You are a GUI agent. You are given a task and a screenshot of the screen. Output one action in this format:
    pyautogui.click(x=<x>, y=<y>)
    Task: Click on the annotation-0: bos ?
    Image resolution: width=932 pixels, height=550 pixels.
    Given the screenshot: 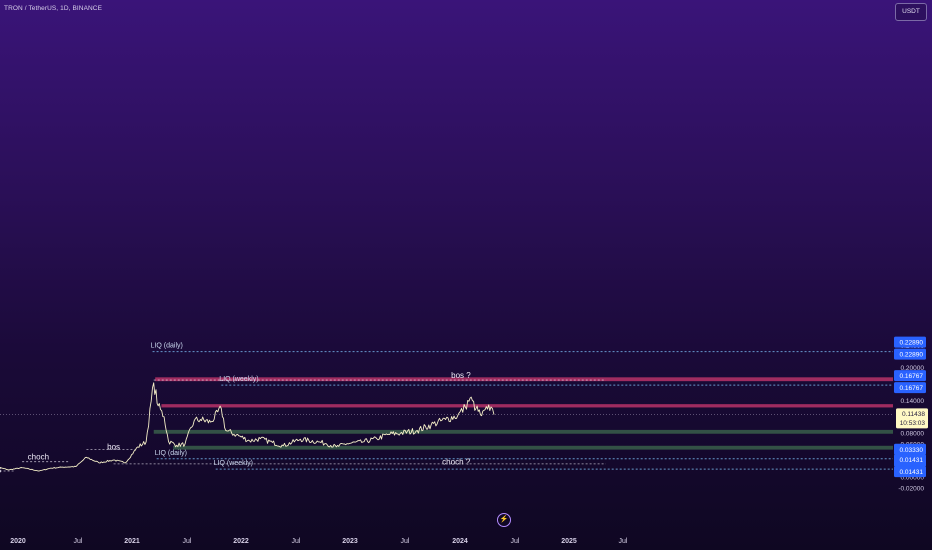 What is the action you would take?
    pyautogui.click(x=461, y=375)
    